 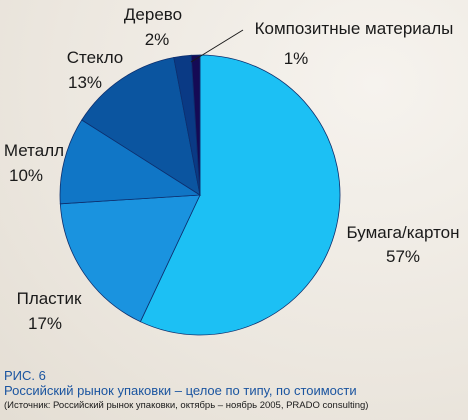 I want to click on slice-label-glass-value: 13%, so click(x=85, y=82).